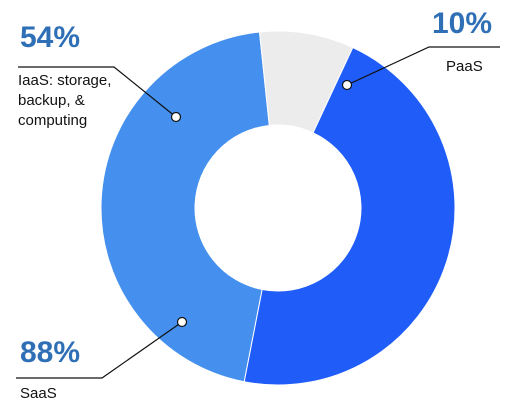 This screenshot has width=514, height=402. Describe the element at coordinates (347, 85) in the screenshot. I see `leader-dot-paas` at that location.